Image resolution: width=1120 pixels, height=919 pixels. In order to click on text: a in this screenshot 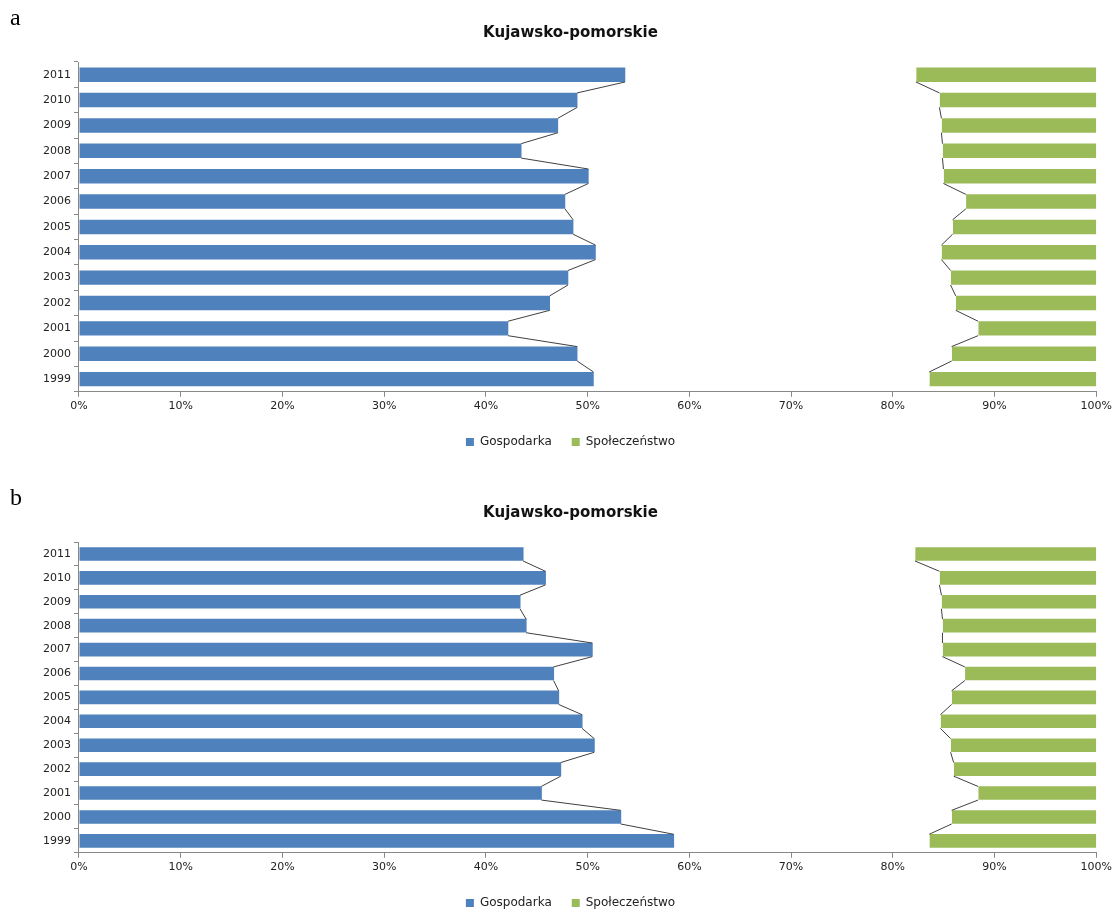, I will do `click(15, 17)`.